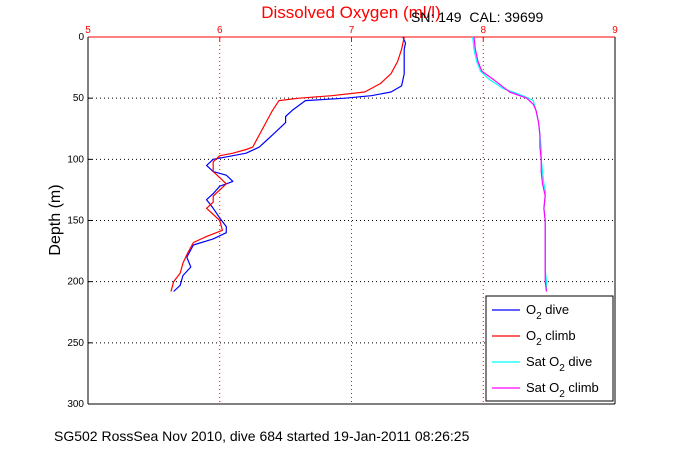 The width and height of the screenshot is (681, 454). What do you see at coordinates (75, 404) in the screenshot?
I see `y-tick-label: 300` at bounding box center [75, 404].